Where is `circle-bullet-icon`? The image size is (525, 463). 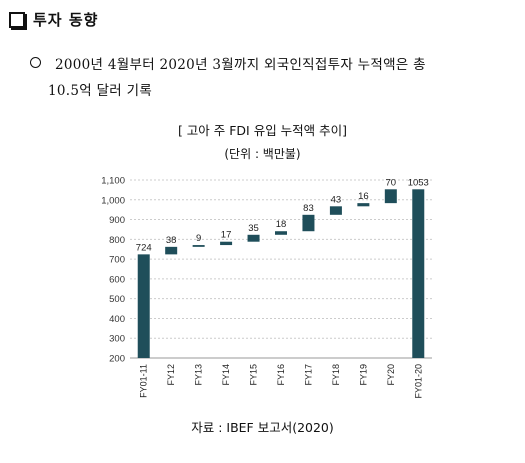
circle-bullet-icon is located at coordinates (35, 62).